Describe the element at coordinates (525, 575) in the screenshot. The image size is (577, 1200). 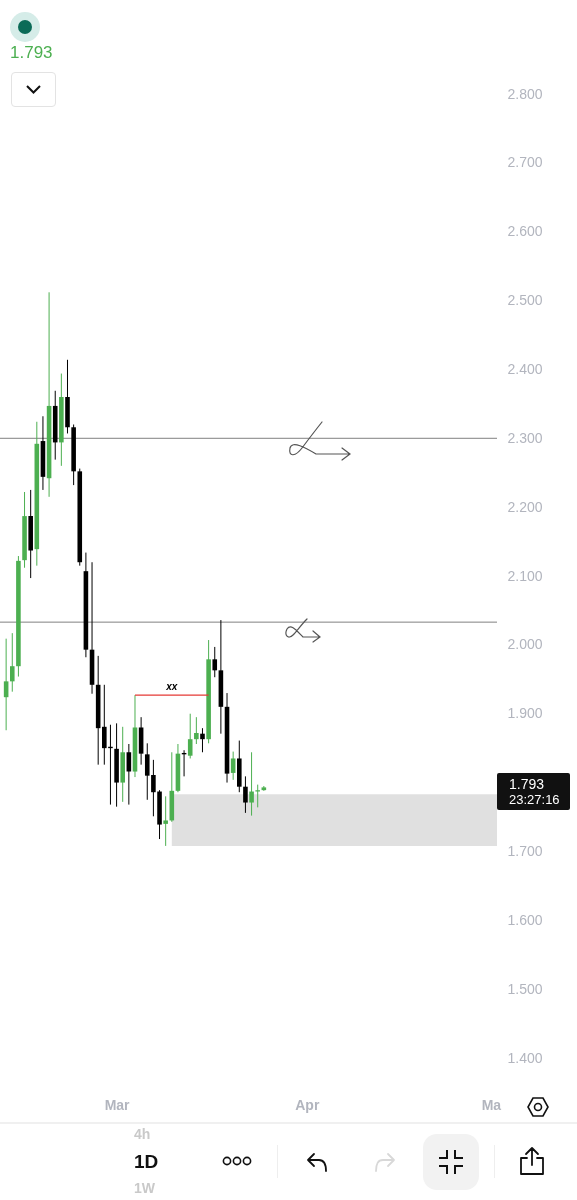
I see `y-tick-label: 2.100` at that location.